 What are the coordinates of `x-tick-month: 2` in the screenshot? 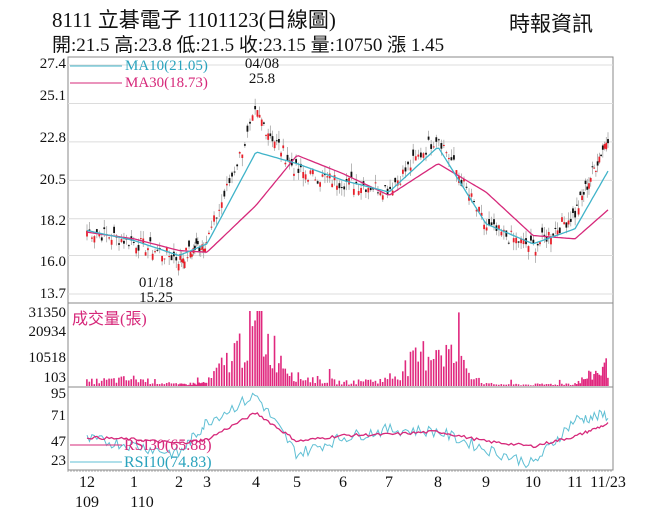 It's located at (179, 482).